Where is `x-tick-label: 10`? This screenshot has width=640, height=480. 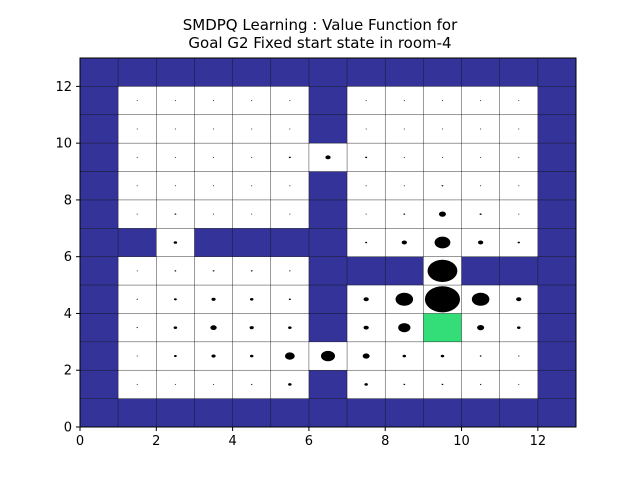
x-tick-label: 10 is located at coordinates (461, 441).